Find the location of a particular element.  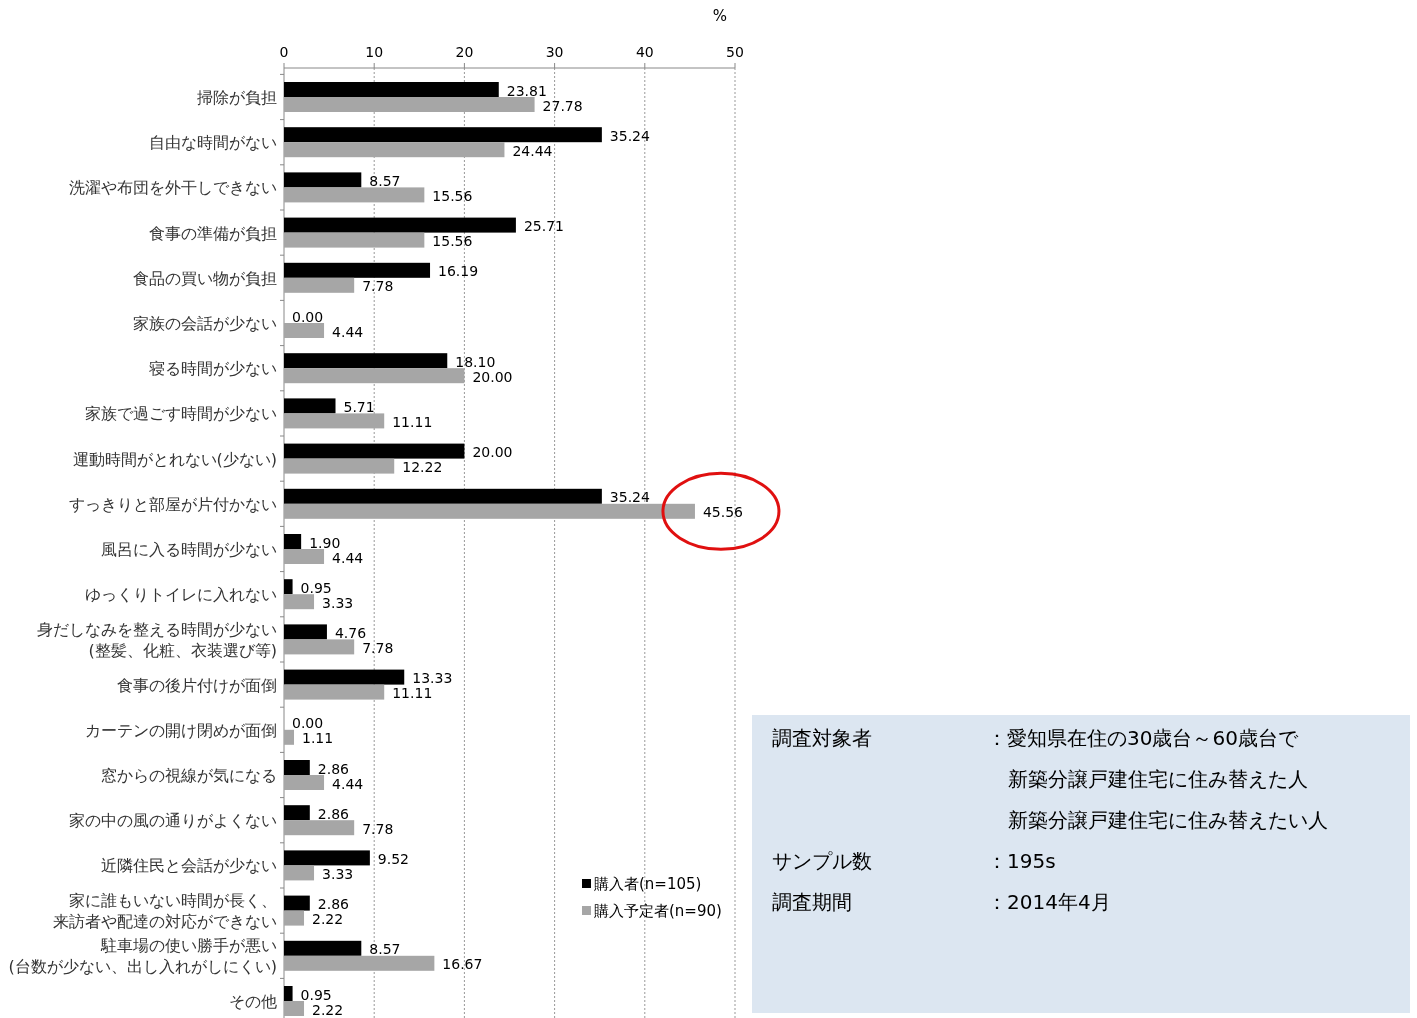

x-tick-label: 20 is located at coordinates (464, 52).